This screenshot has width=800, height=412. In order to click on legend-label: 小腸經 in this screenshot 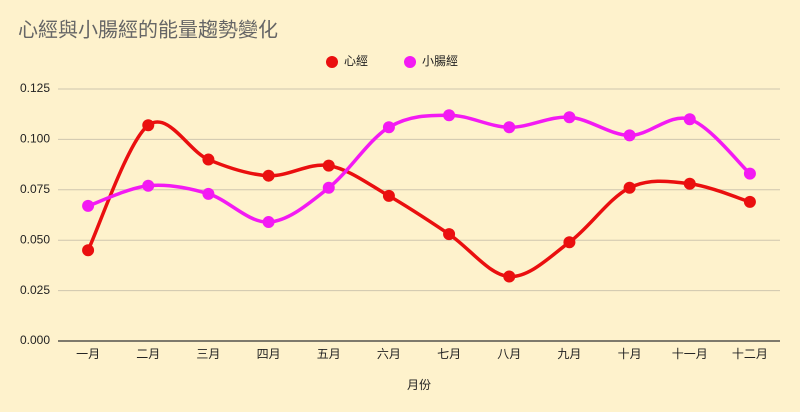, I will do `click(440, 61)`.